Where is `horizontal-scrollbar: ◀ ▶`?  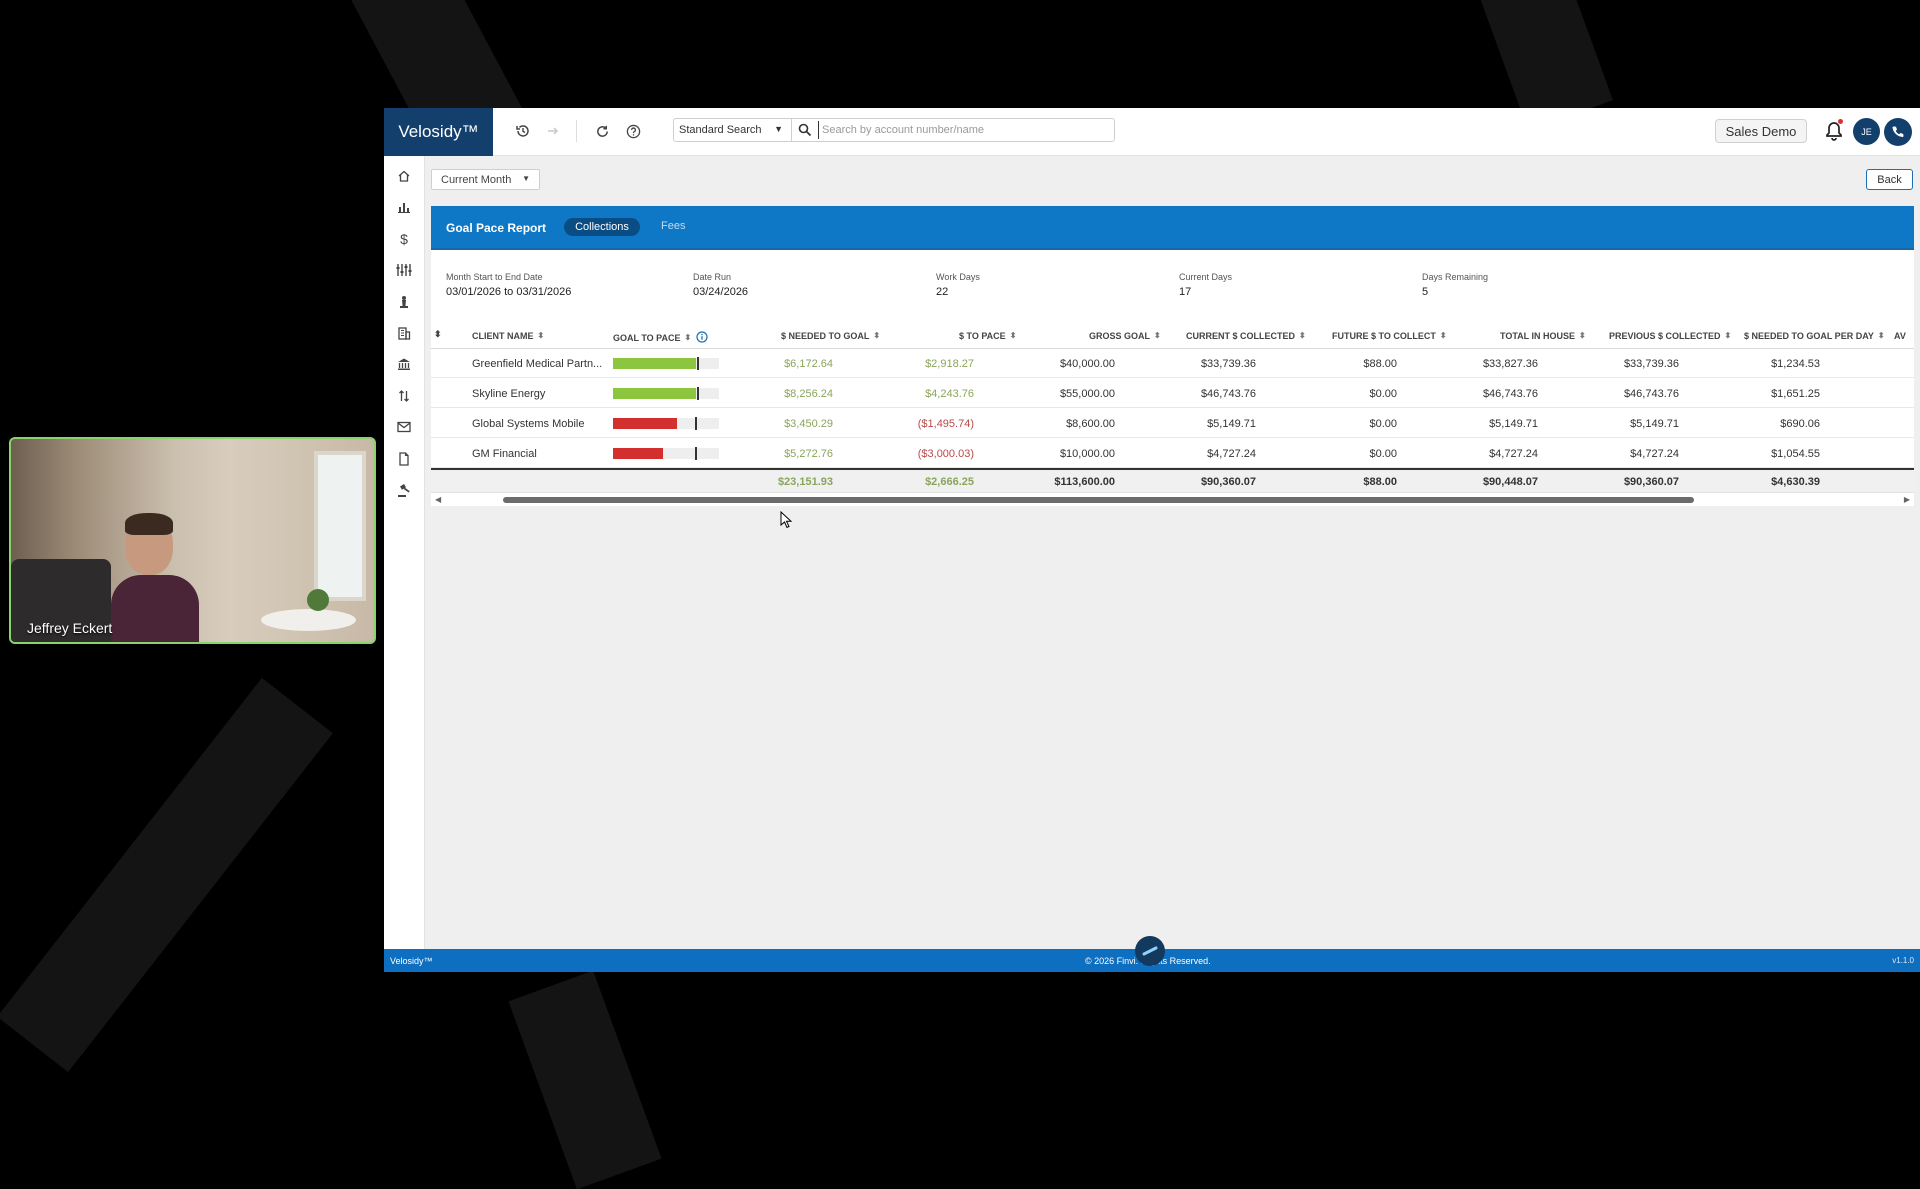 horizontal-scrollbar: ◀ ▶ is located at coordinates (1172, 499).